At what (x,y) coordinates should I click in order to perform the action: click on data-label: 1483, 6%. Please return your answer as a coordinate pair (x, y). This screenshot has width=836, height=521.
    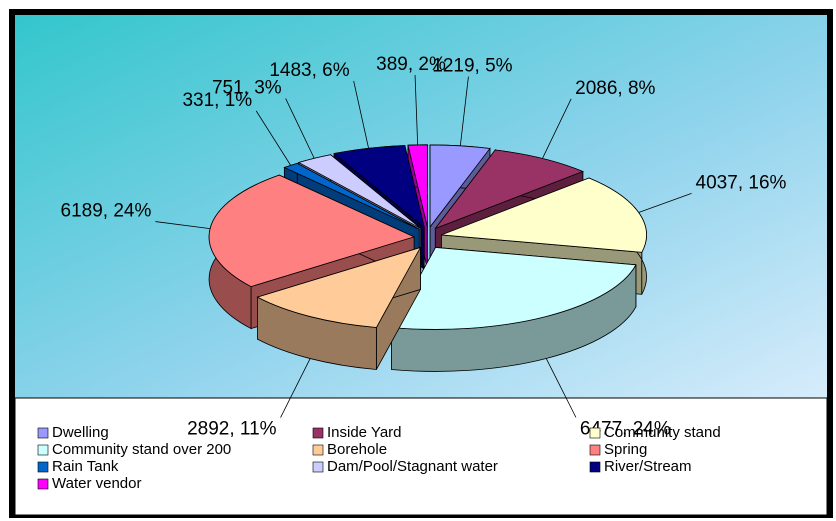
    Looking at the image, I should click on (309, 70).